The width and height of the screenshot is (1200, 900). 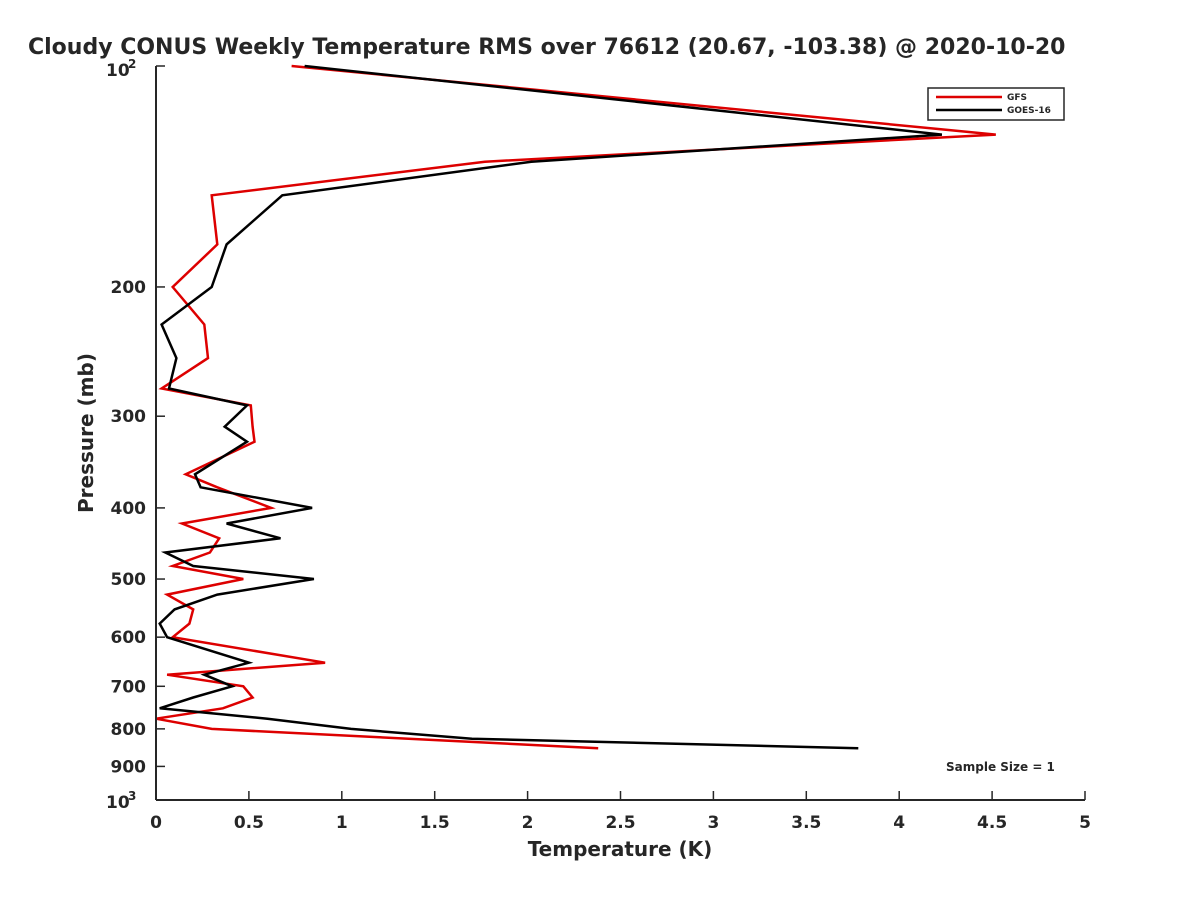 What do you see at coordinates (129, 509) in the screenshot?
I see `y-tick-label: 400` at bounding box center [129, 509].